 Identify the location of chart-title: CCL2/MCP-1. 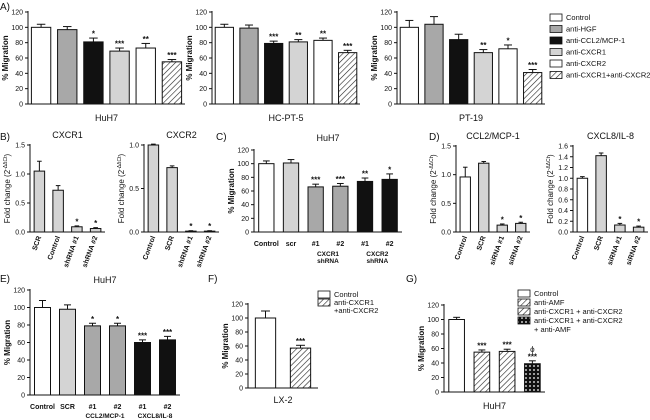
(493, 136).